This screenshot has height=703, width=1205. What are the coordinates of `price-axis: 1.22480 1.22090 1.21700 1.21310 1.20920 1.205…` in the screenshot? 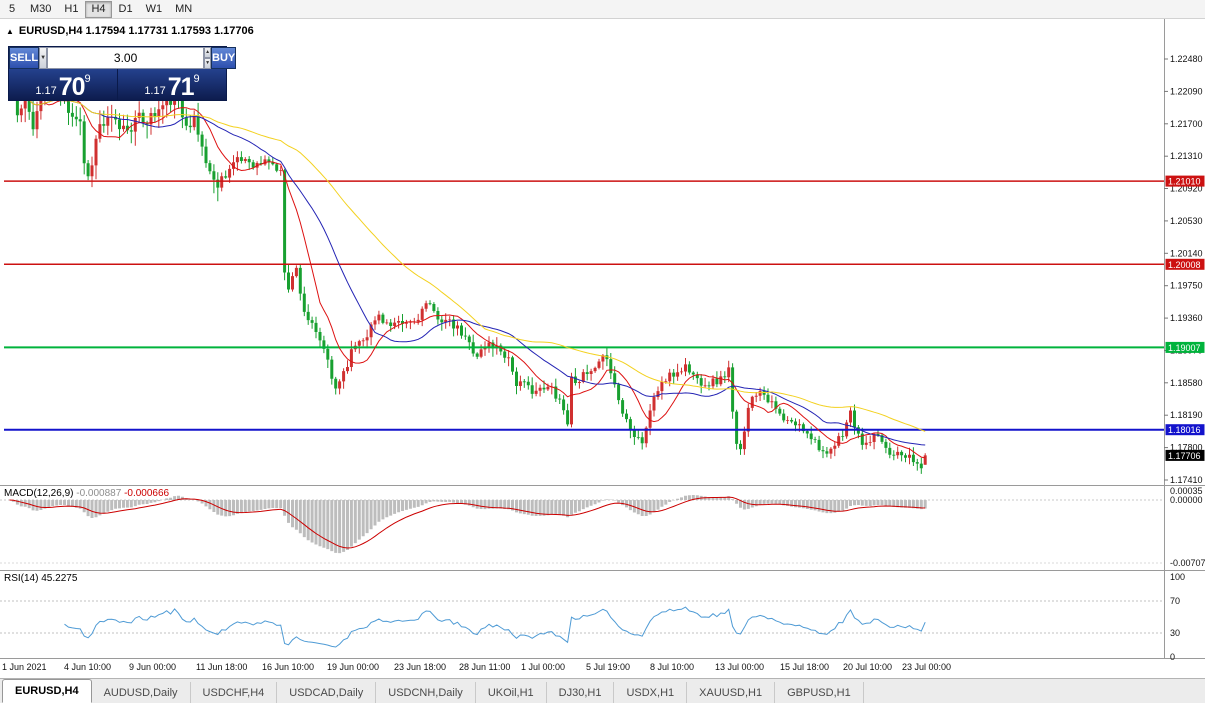 It's located at (1184, 340).